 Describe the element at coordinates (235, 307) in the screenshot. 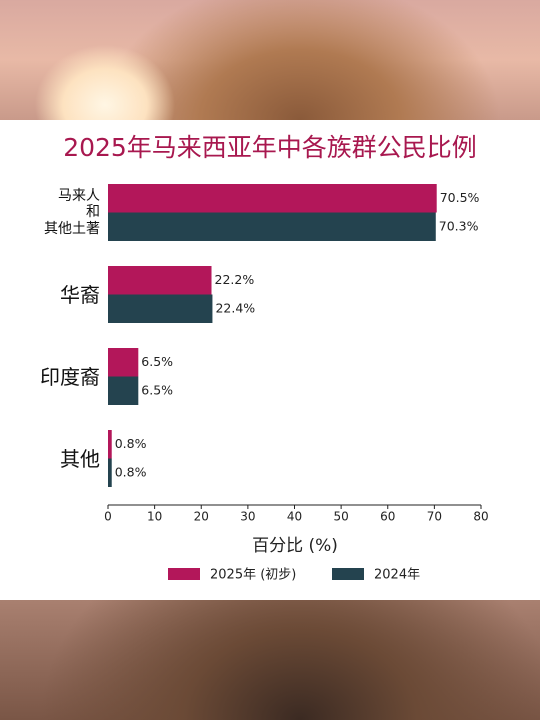

I see `value-label: 22.4%` at that location.